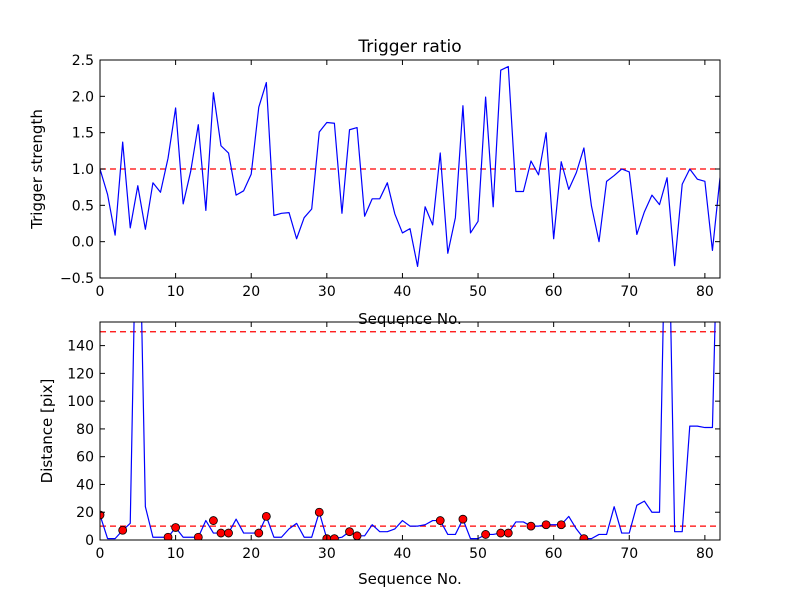 The height and width of the screenshot is (604, 800). I want to click on y-axis-label: Distance [pix], so click(47, 431).